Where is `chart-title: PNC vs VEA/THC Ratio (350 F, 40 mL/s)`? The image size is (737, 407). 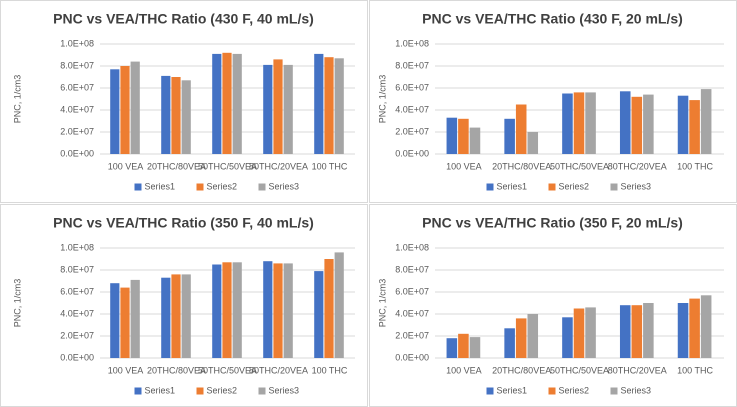 chart-title: PNC vs VEA/THC Ratio (350 F, 40 mL/s) is located at coordinates (183, 223).